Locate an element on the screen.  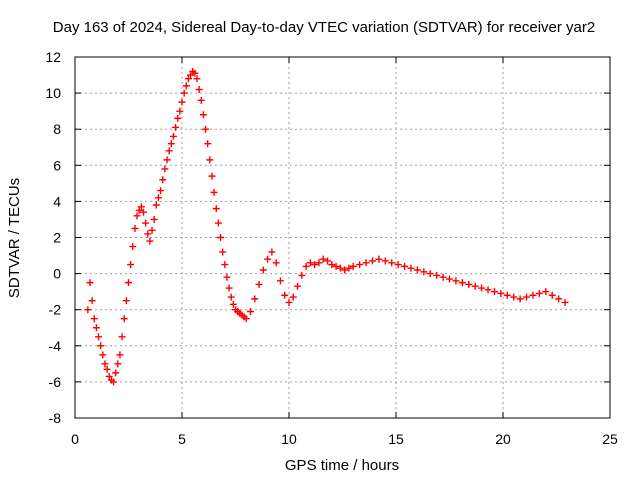
x-axis-label: GPS time / hours is located at coordinates (342, 465).